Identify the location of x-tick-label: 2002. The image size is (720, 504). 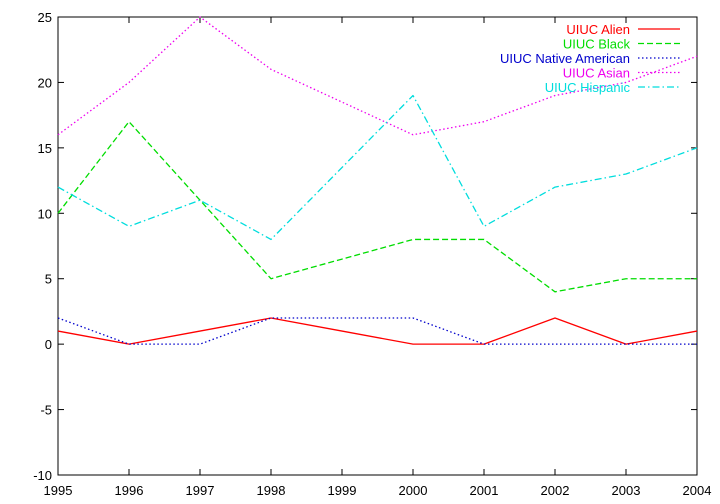
(555, 490).